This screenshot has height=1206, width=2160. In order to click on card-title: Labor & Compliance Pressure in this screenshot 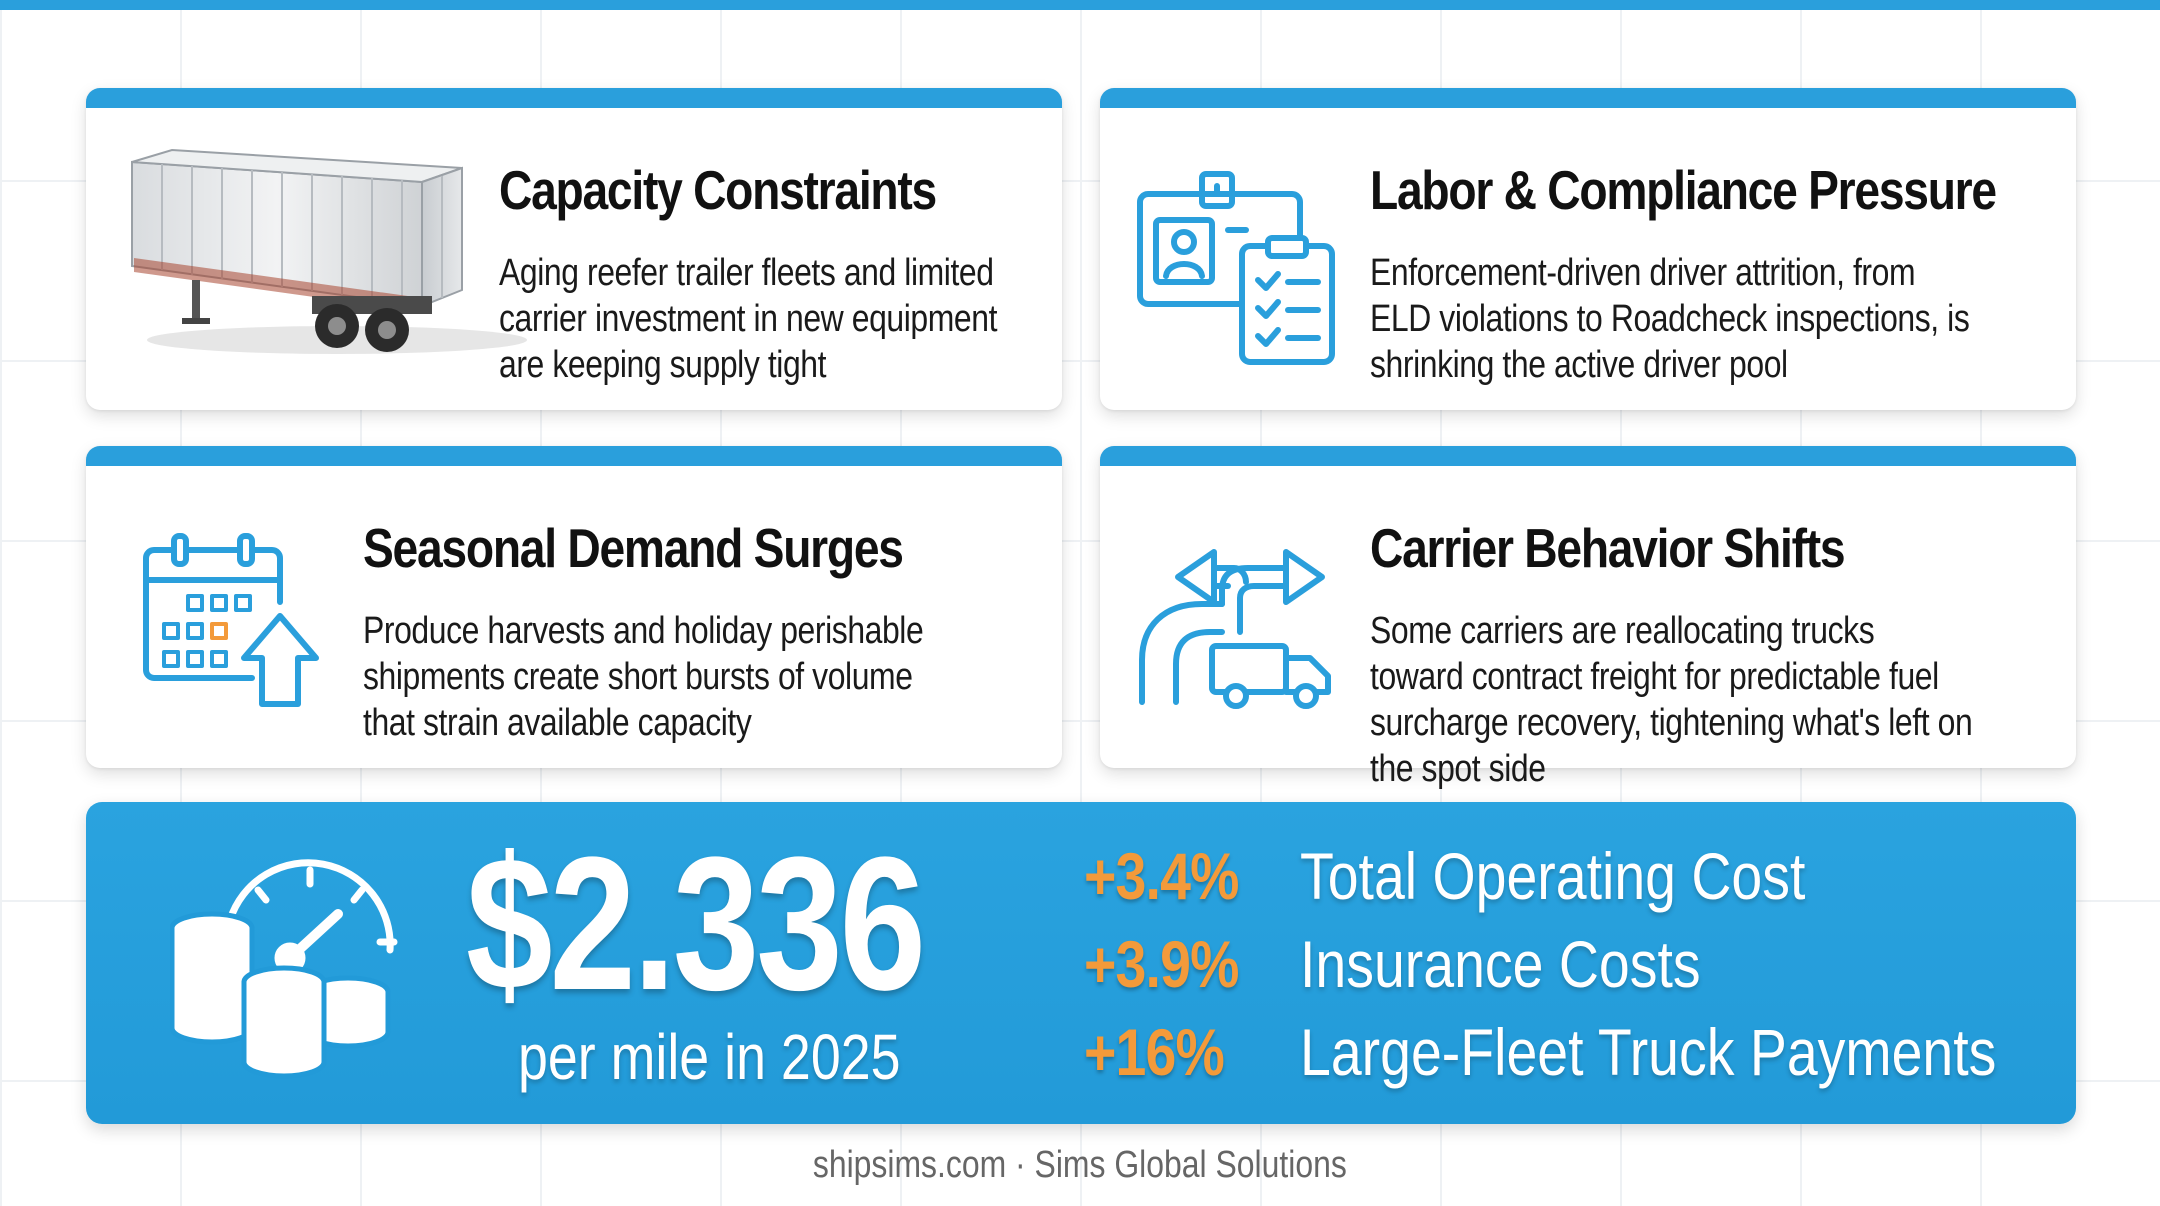, I will do `click(1683, 190)`.